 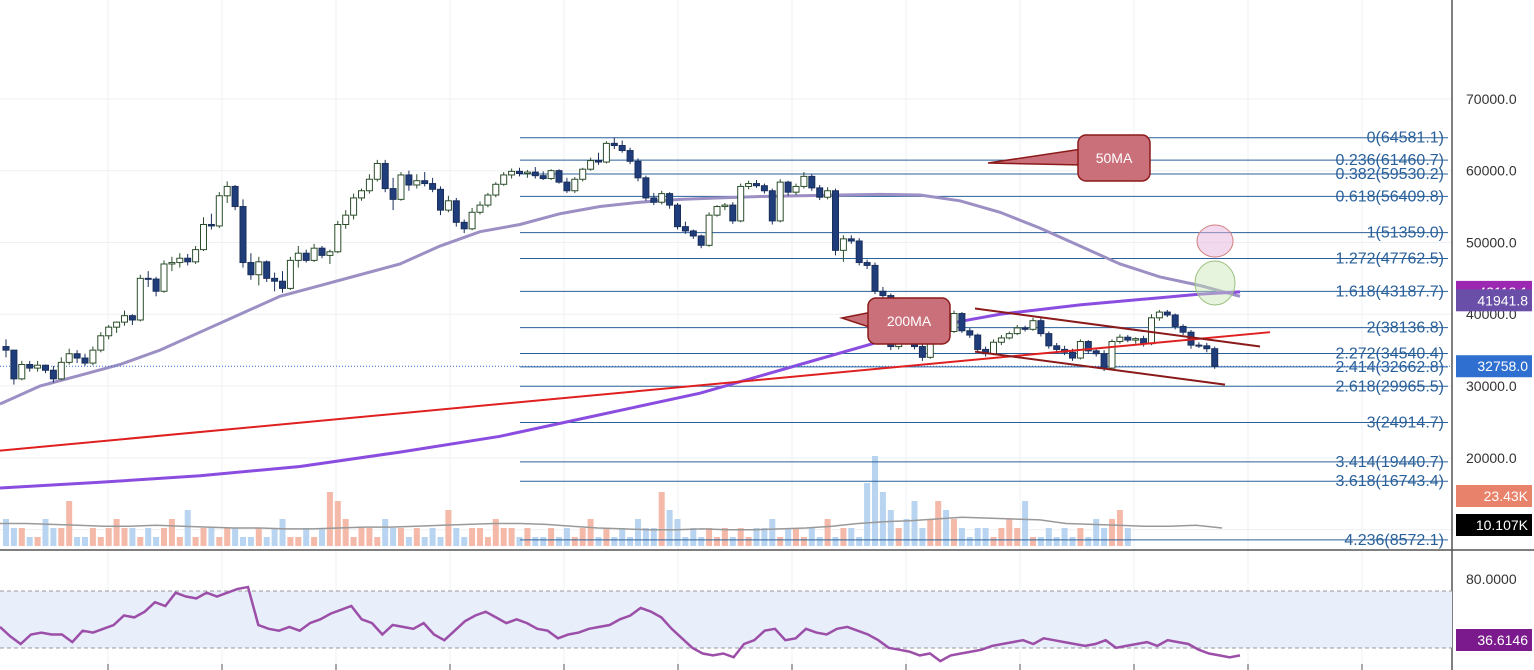 I want to click on fib-label: 1.272(47762.5), so click(x=1389, y=259).